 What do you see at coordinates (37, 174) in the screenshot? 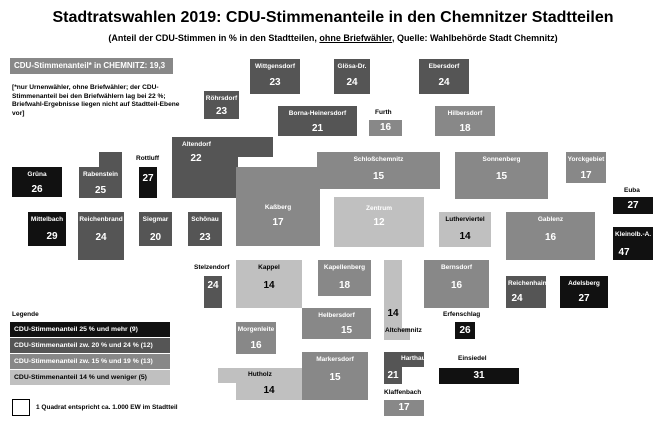
I see `district-label: Grüna` at bounding box center [37, 174].